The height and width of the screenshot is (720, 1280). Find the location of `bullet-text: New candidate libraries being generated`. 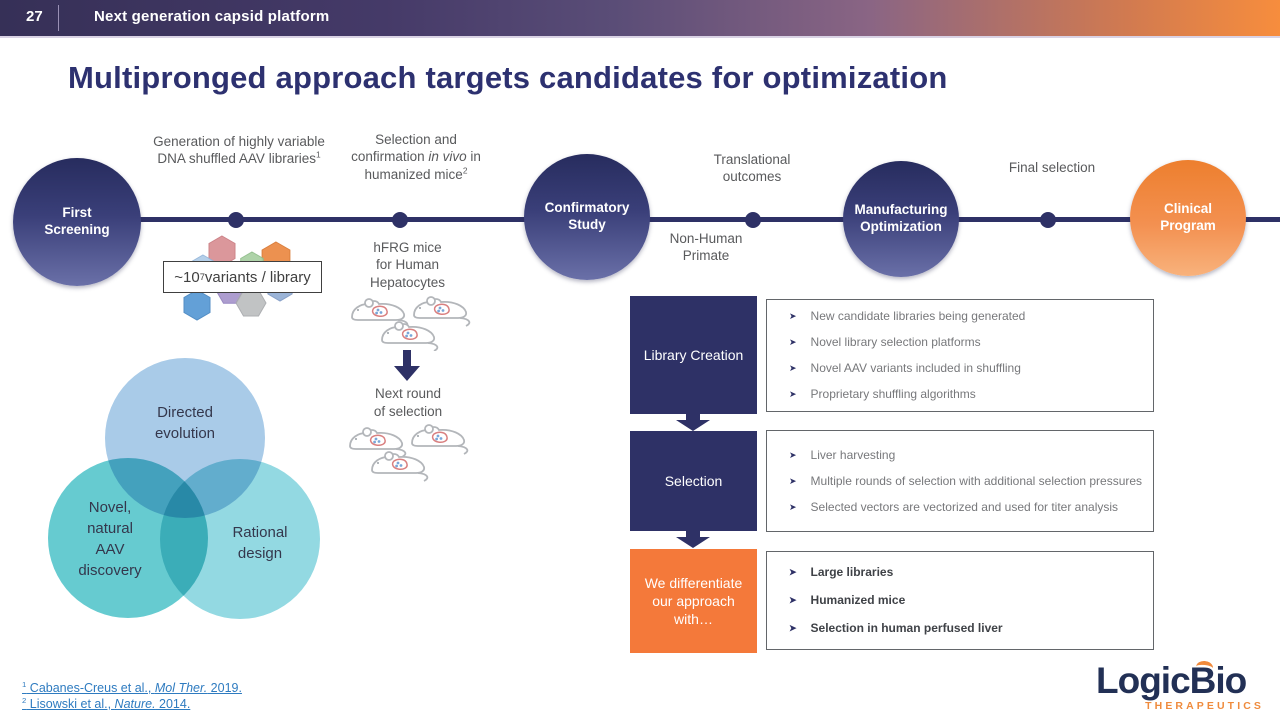

bullet-text: New candidate libraries being generated is located at coordinates (918, 316).